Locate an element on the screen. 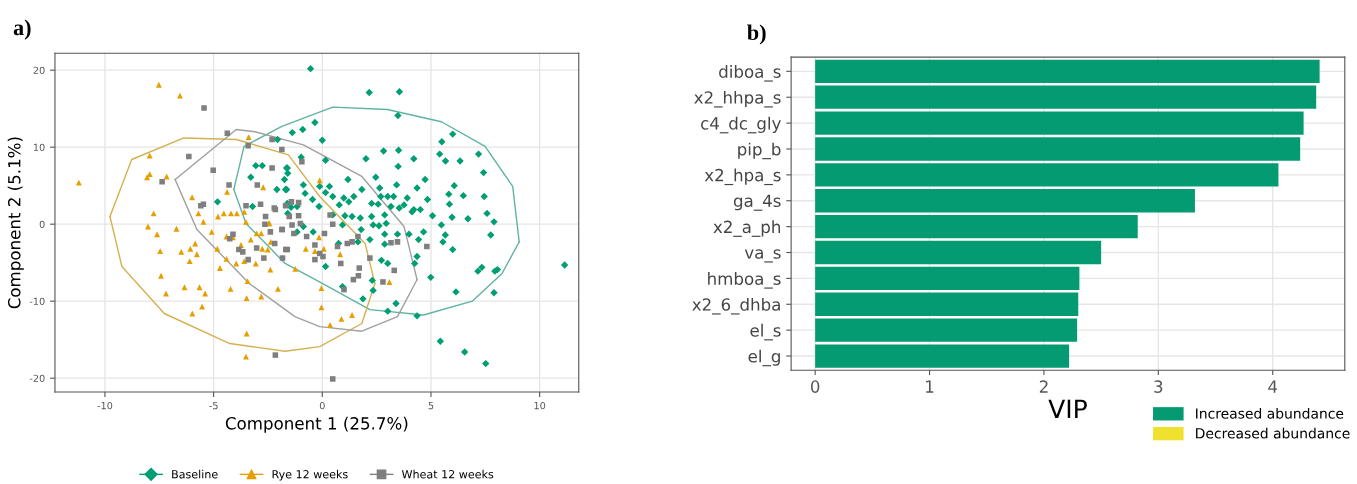 This screenshot has width=1357, height=484. x-axis-title: Component 1 (25.7%) is located at coordinates (316, 424).